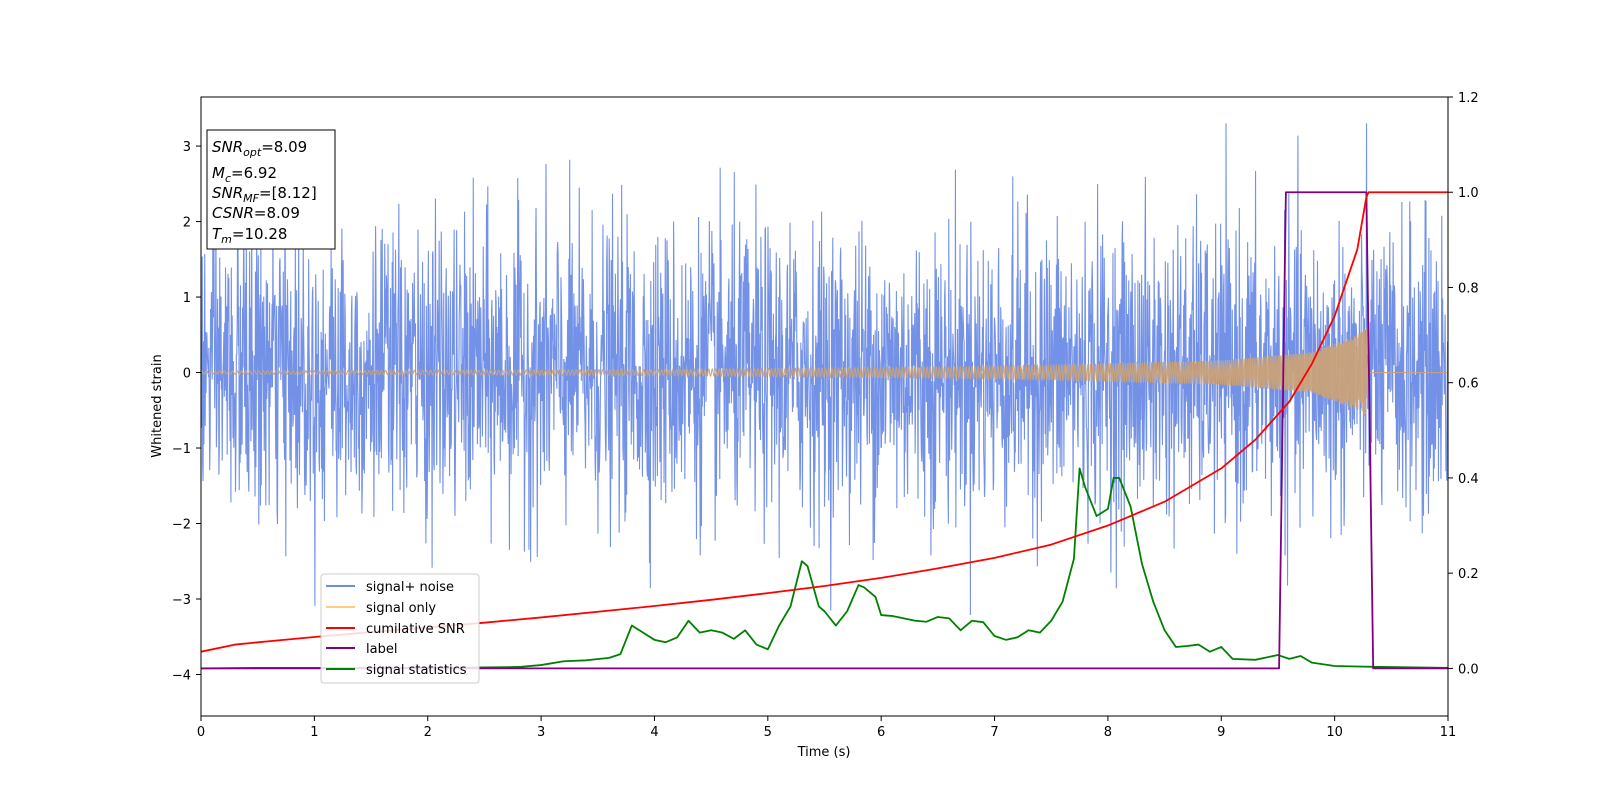 The image size is (1600, 800). I want to click on legend-label-signal-statistics: signal statistics, so click(416, 670).